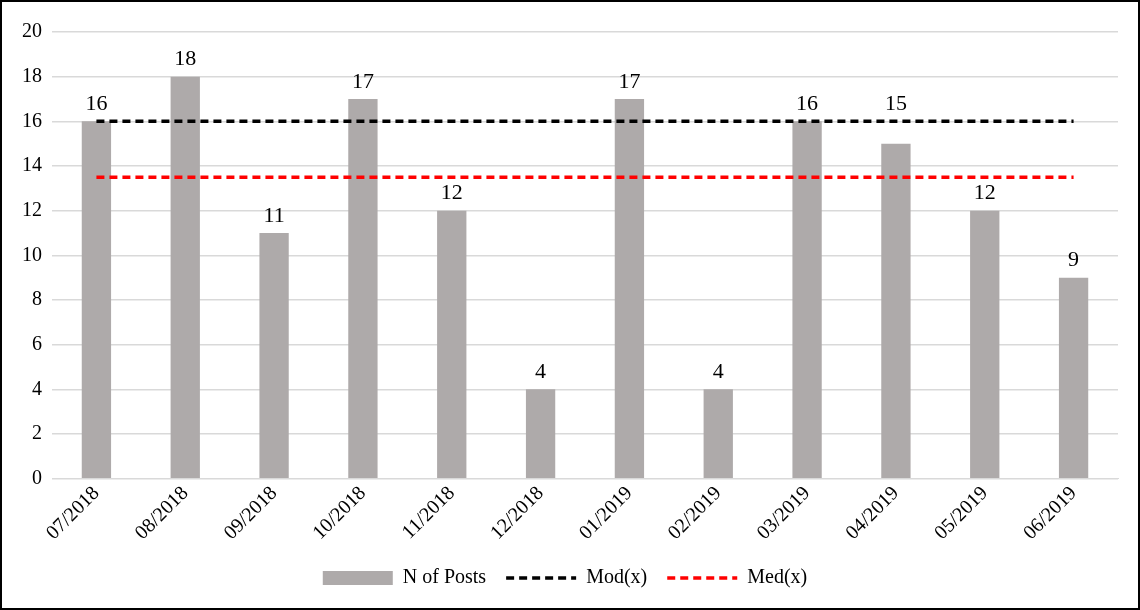 The image size is (1140, 610). What do you see at coordinates (444, 576) in the screenshot?
I see `legend-label: N of Posts` at bounding box center [444, 576].